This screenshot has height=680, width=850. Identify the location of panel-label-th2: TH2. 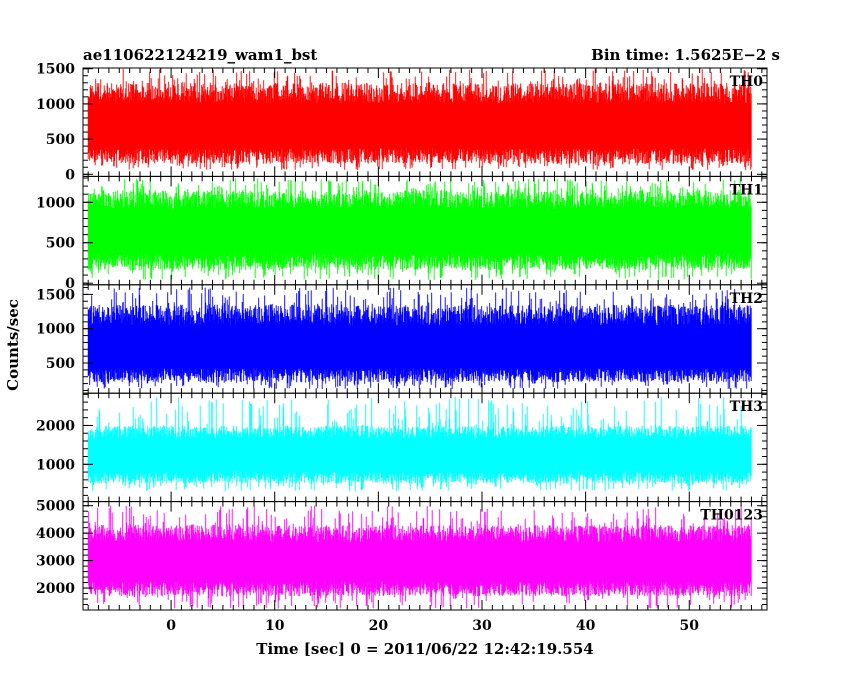
(746, 299).